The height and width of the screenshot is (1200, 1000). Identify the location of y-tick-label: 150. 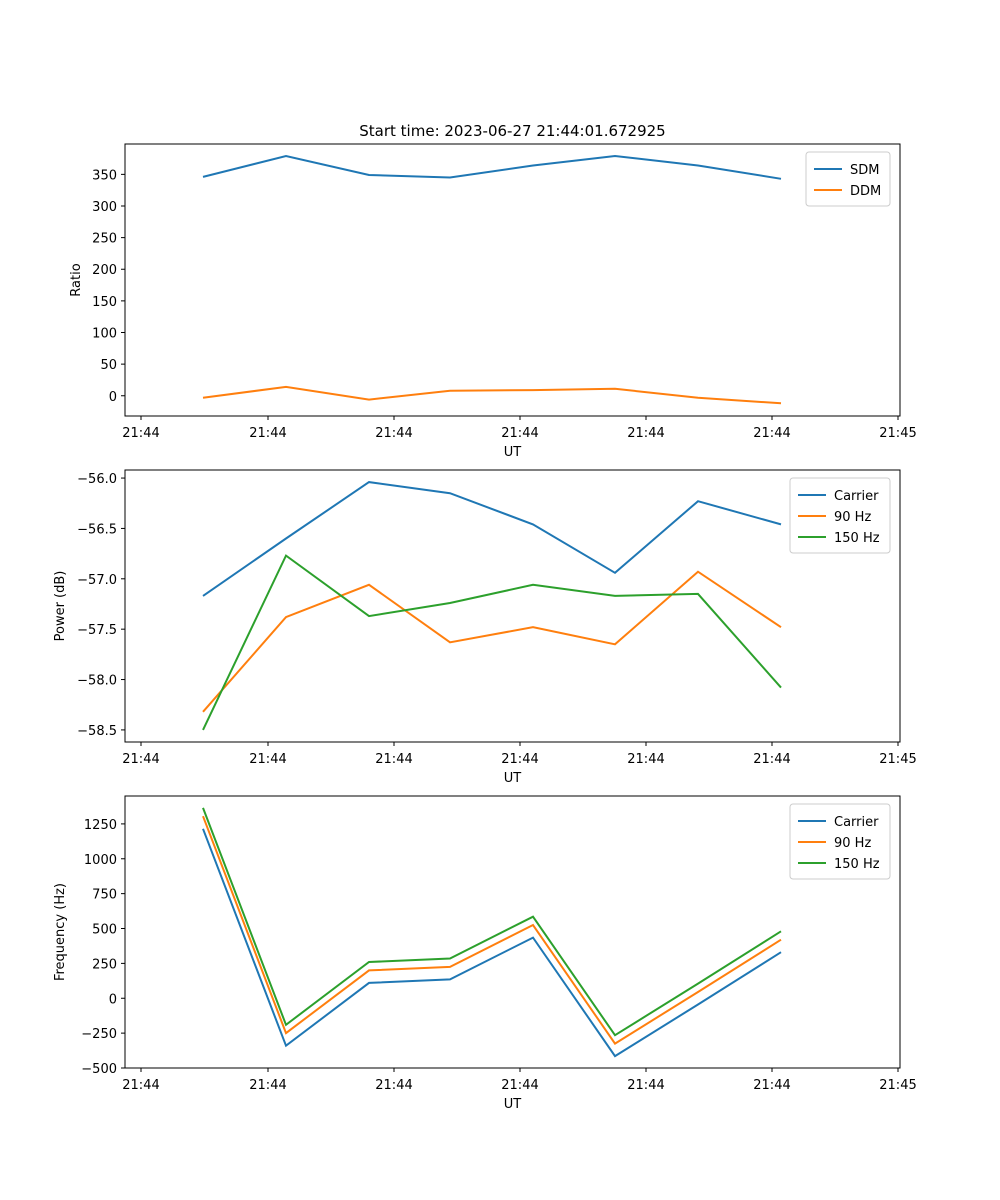
(104, 302).